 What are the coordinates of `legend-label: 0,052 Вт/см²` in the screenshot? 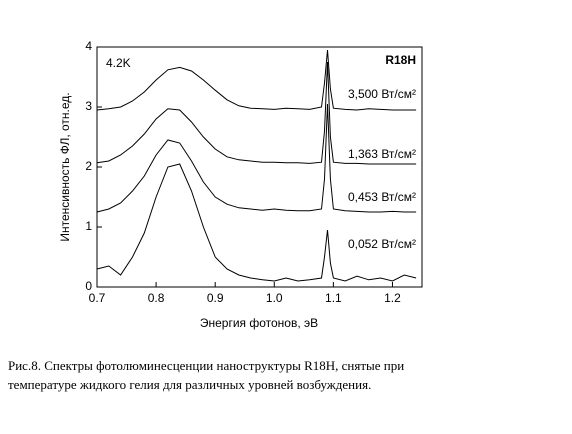 It's located at (382, 244).